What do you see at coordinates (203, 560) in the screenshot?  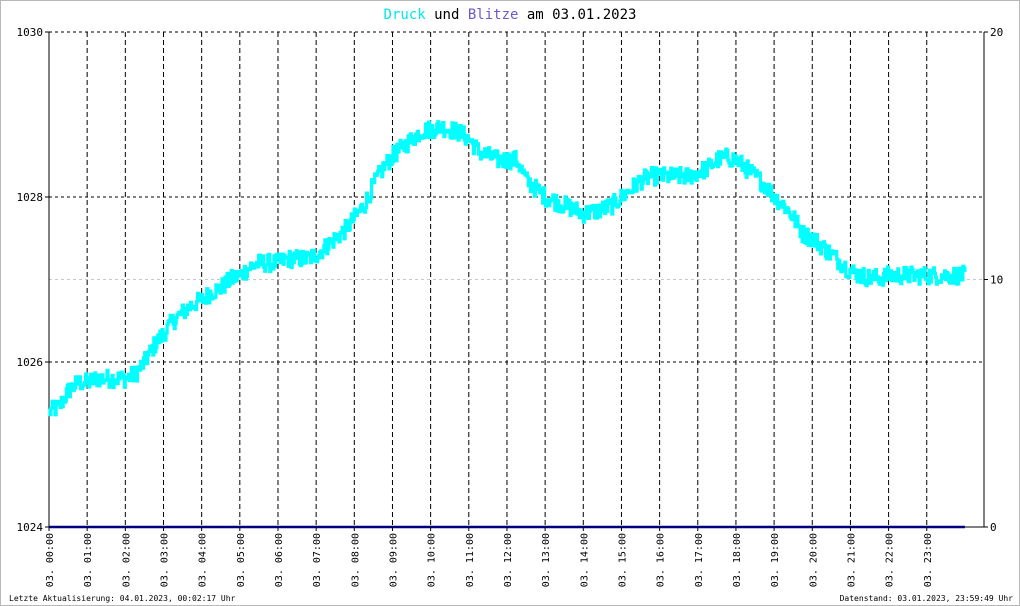 I see `x-tick-label: 03. 04:00` at bounding box center [203, 560].